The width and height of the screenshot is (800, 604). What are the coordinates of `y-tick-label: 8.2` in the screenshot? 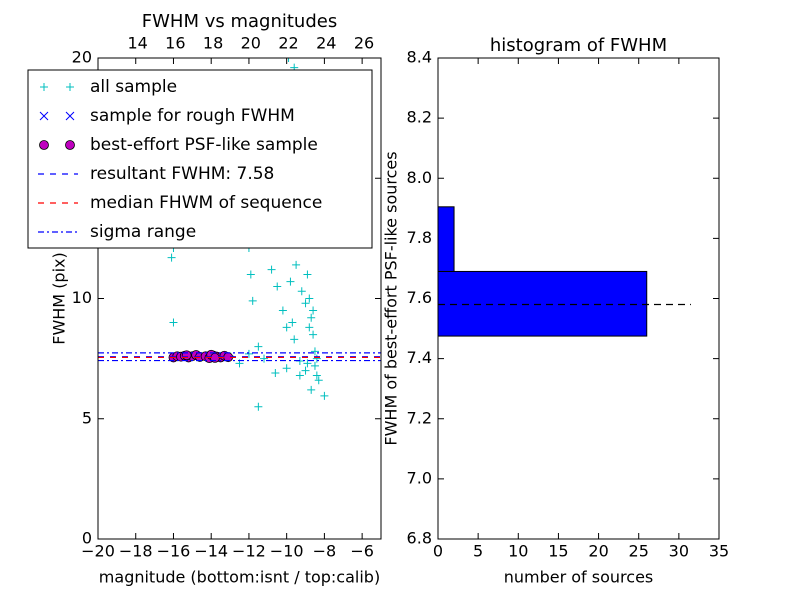 It's located at (419, 117).